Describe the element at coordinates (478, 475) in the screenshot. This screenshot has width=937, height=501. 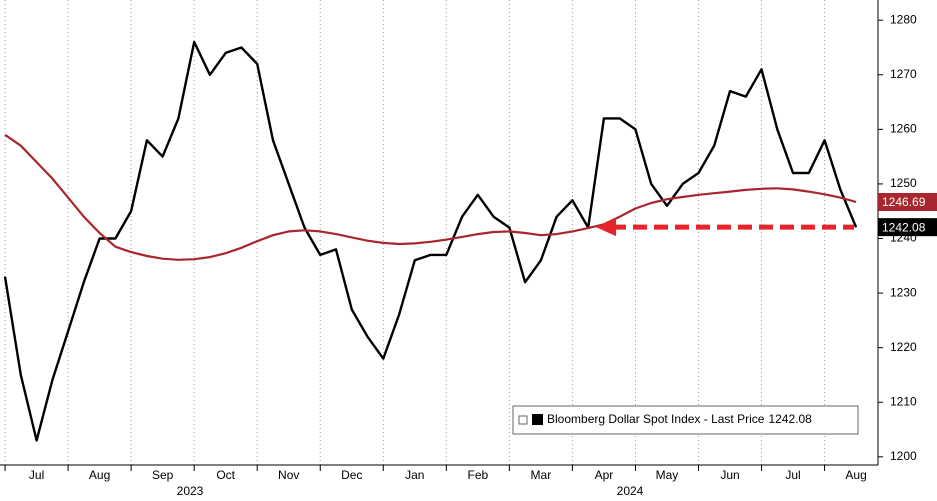
I see `x-tick-label: Feb` at that location.